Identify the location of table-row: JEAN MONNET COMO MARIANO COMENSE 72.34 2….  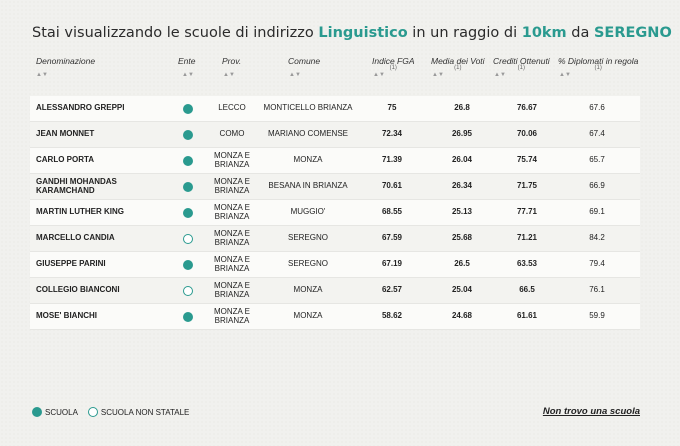
(335, 135).